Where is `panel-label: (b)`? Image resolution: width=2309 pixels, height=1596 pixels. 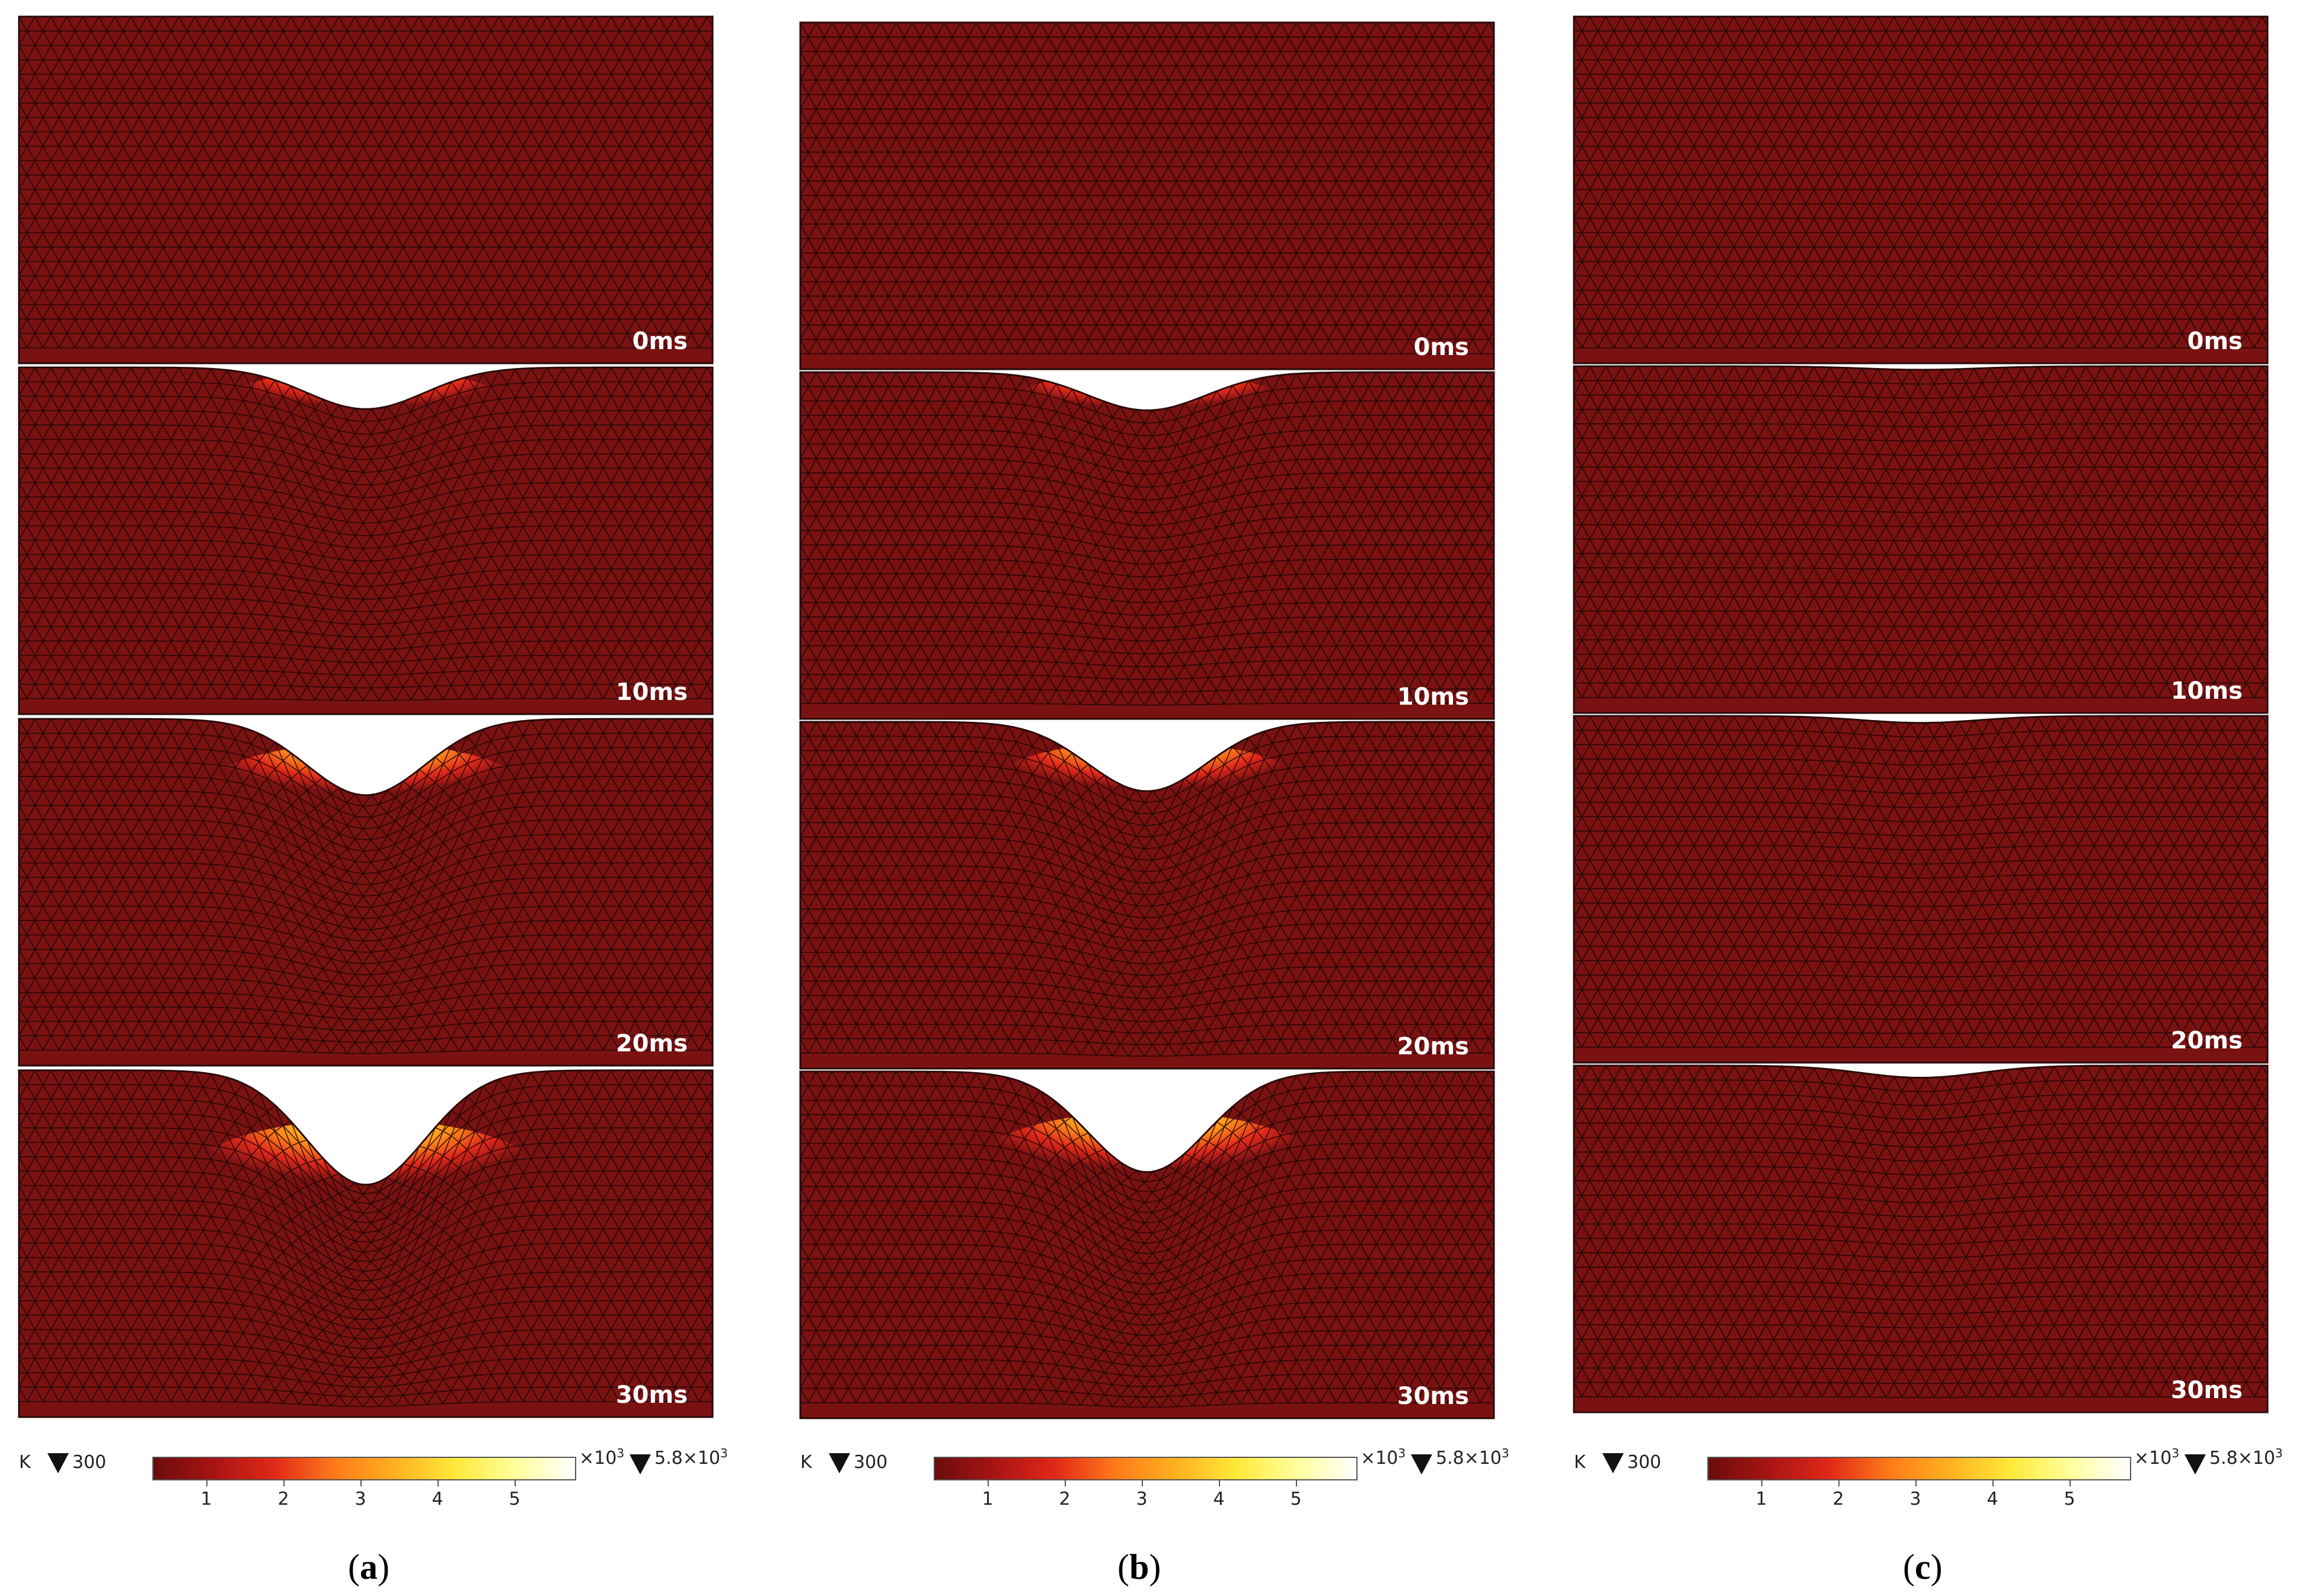
panel-label: (b) is located at coordinates (1139, 1567).